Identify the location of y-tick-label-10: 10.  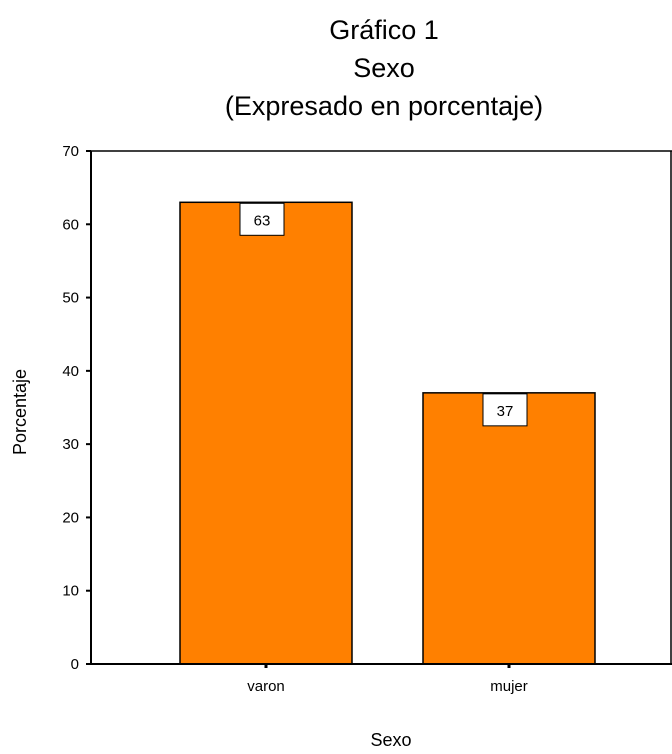
(70, 591).